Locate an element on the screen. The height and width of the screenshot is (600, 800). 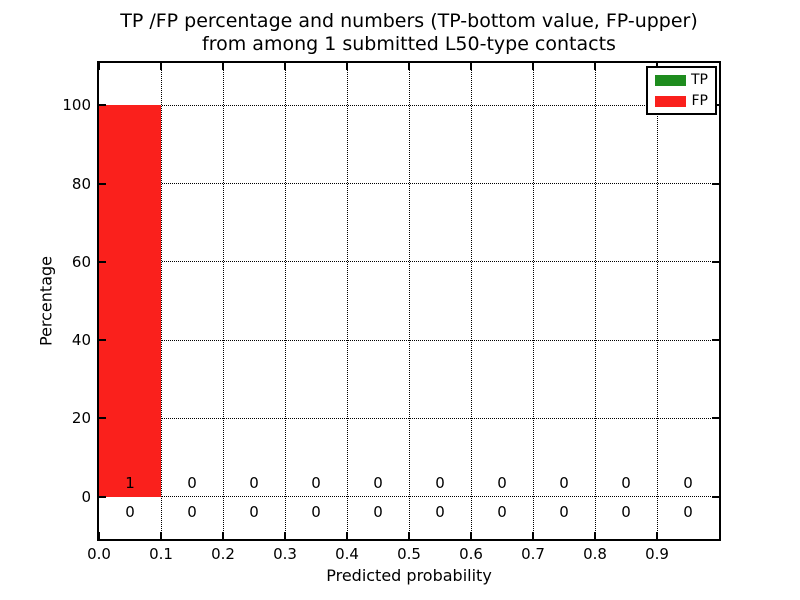
y-tick-label-100: 100 is located at coordinates (76, 105).